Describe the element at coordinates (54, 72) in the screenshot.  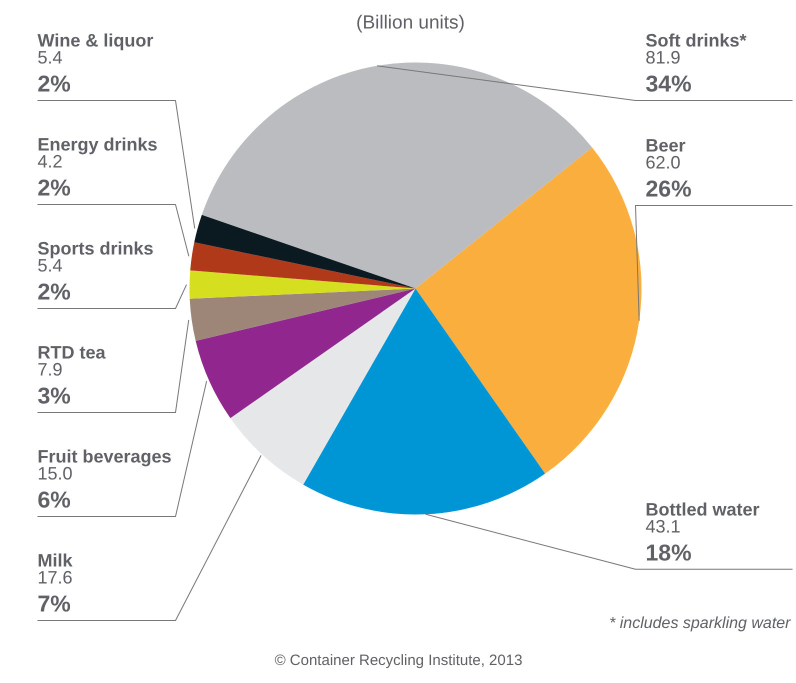
I see `data-label: 5.4 2%` at that location.